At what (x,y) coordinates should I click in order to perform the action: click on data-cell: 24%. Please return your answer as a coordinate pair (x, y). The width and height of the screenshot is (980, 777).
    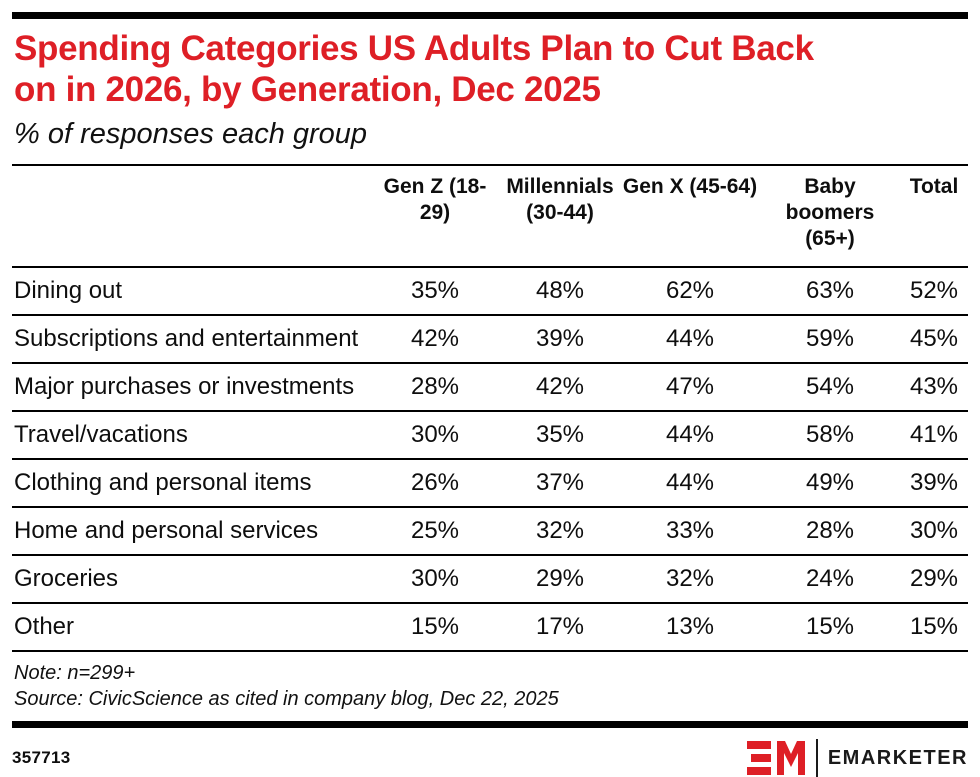
    Looking at the image, I should click on (830, 579).